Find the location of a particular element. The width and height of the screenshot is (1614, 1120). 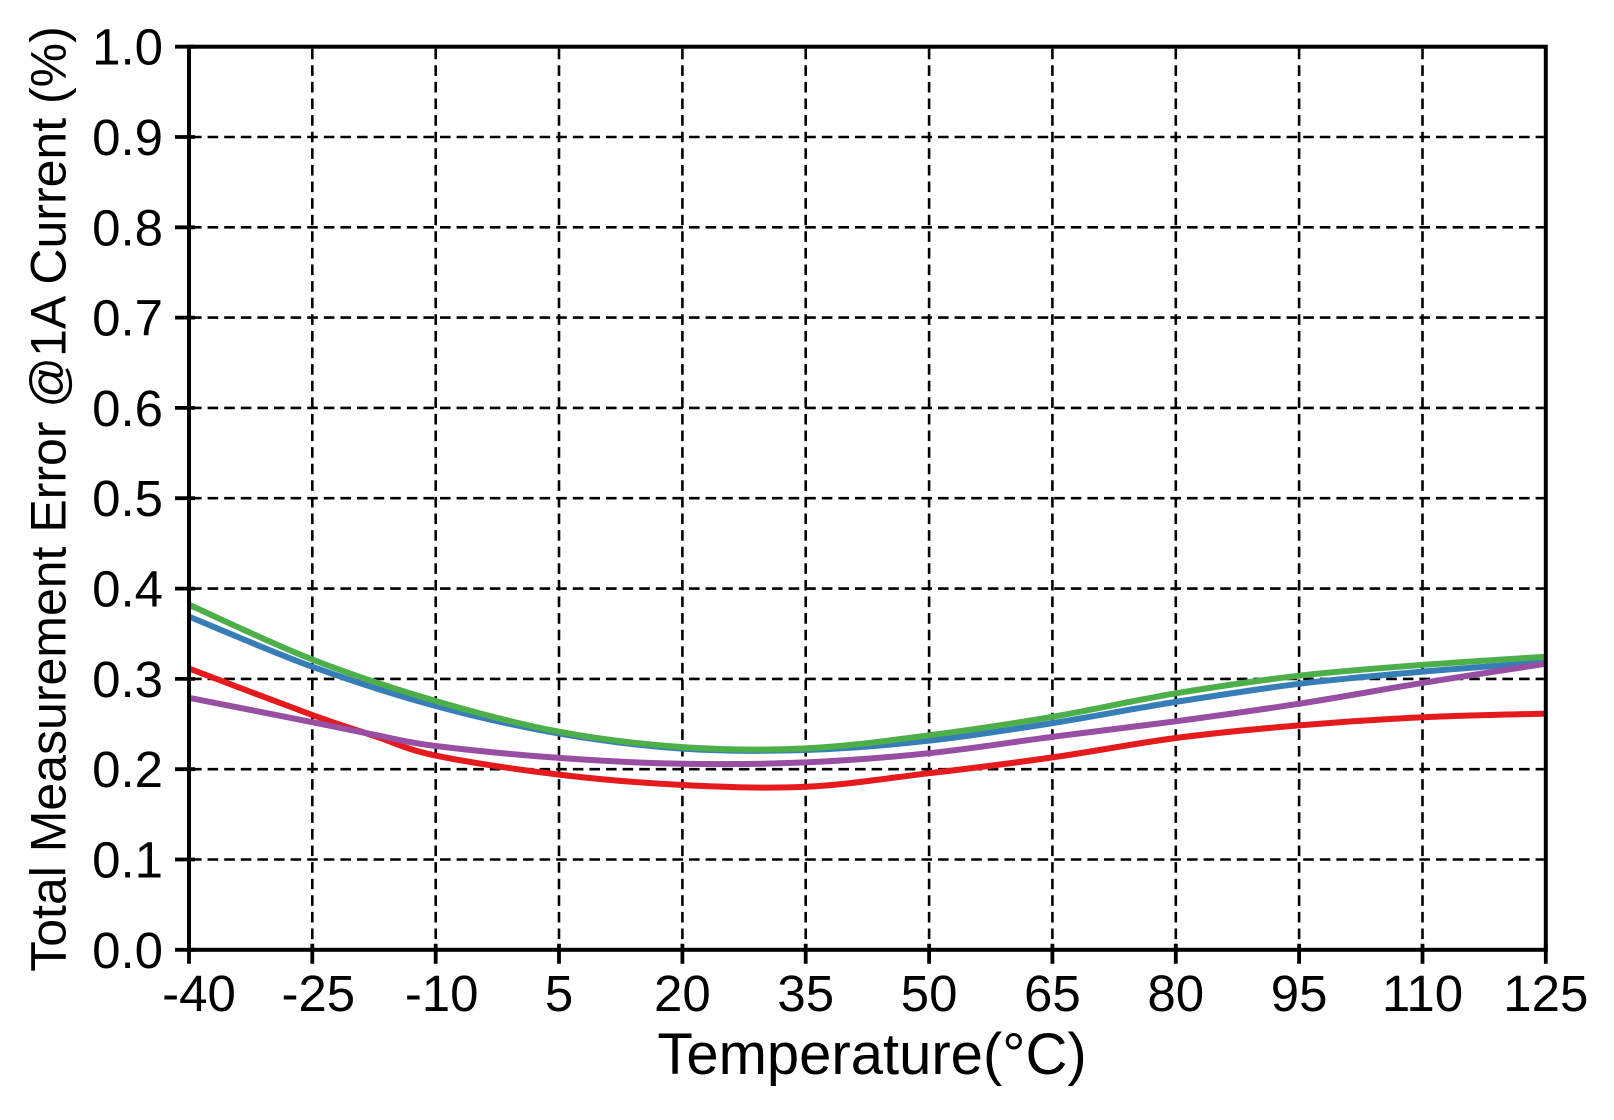

svg-text: 0.4 is located at coordinates (127, 589).